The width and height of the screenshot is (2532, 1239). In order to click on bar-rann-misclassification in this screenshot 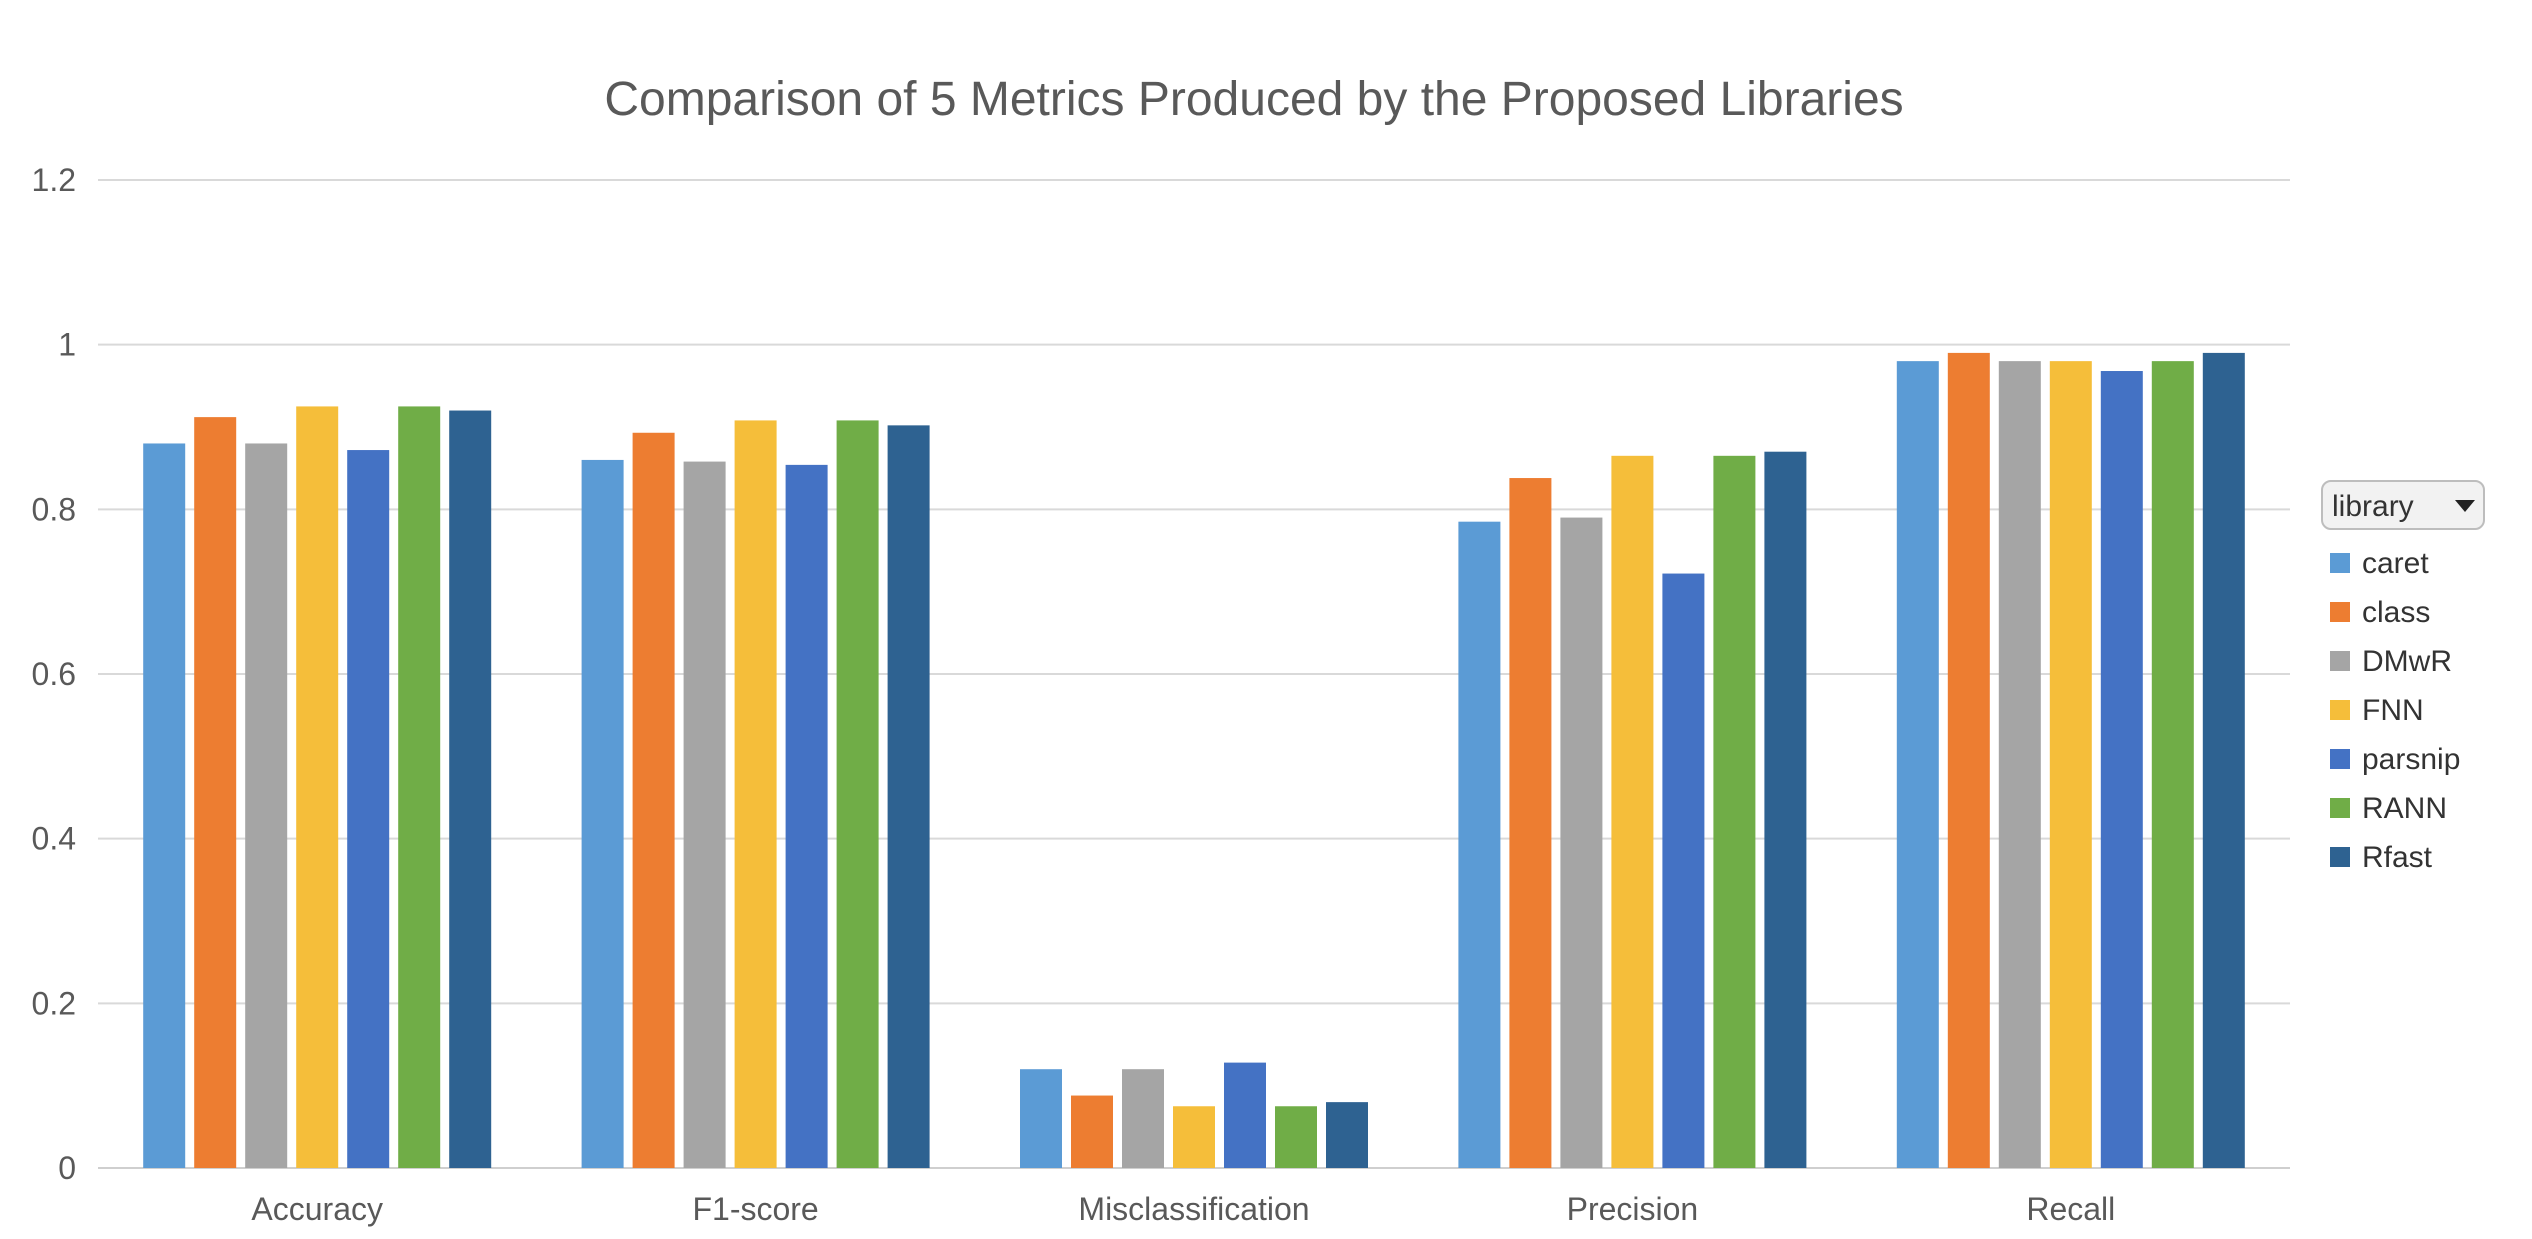, I will do `click(1296, 1137)`.